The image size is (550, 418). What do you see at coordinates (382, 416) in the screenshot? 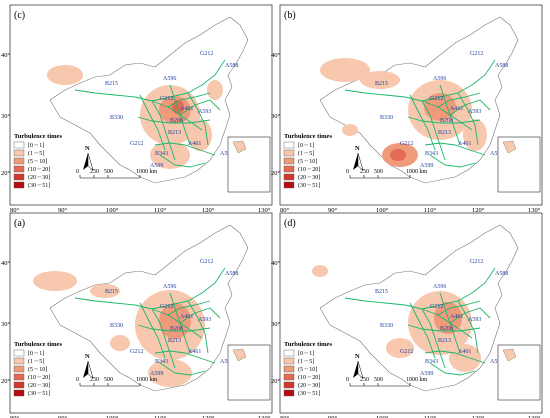
I see `lon-tick-label: 100°` at bounding box center [382, 416].